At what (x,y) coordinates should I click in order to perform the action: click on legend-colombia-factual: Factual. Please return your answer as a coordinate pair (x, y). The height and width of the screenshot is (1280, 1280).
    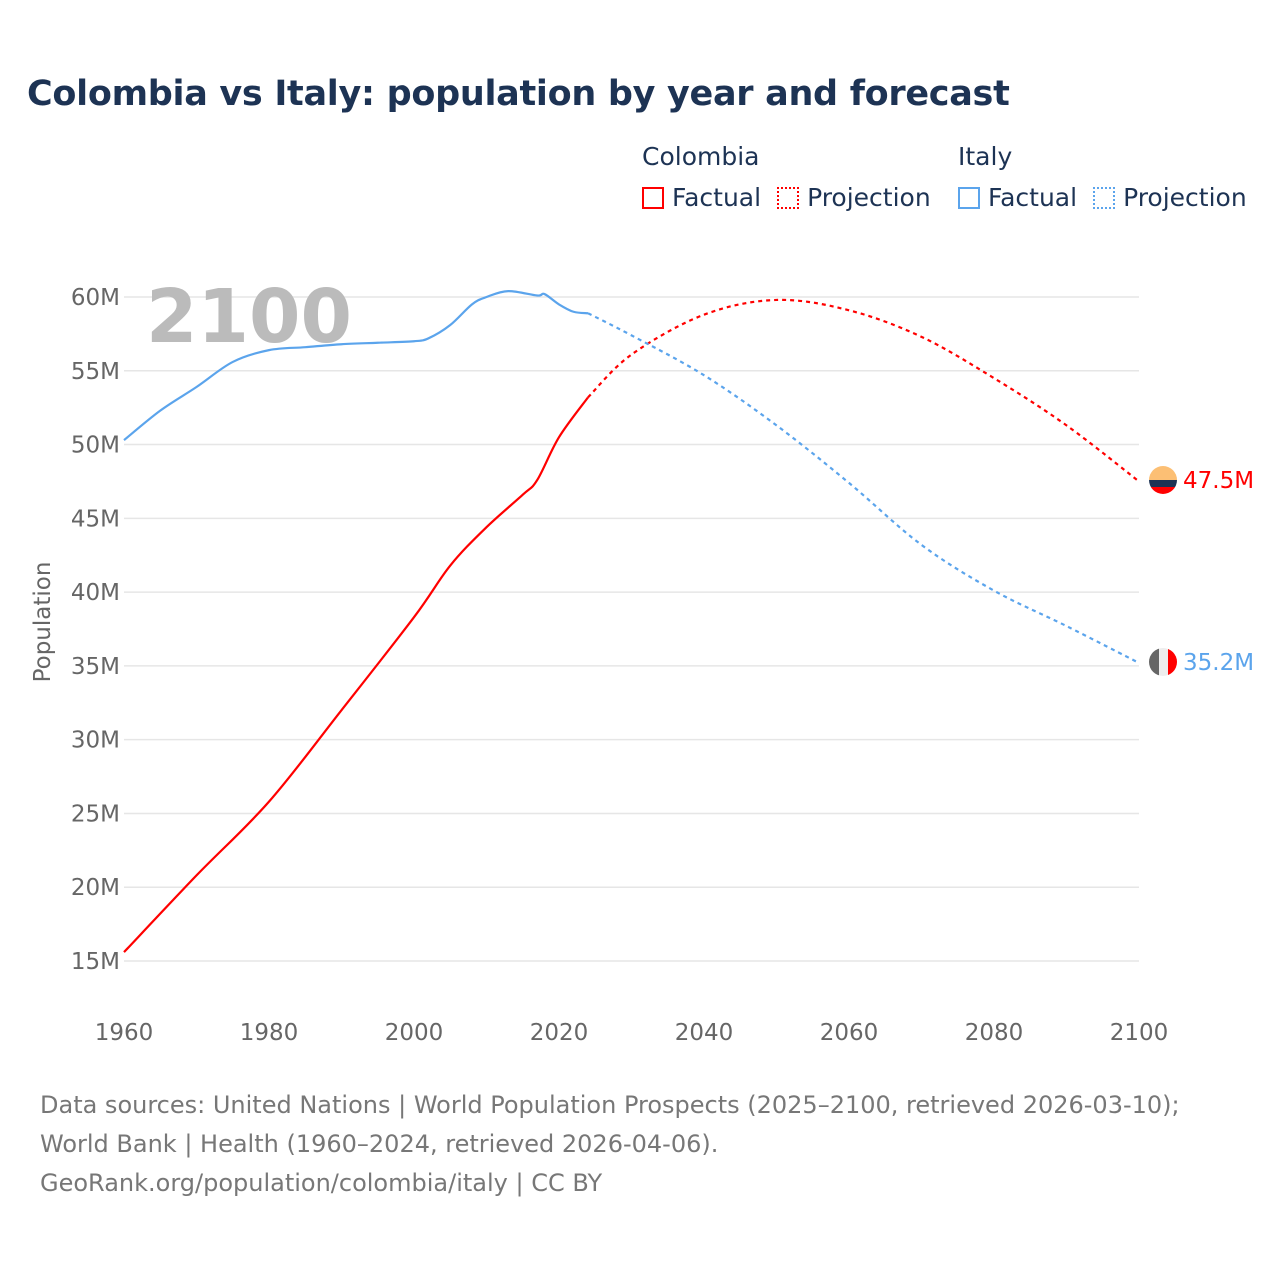
    Looking at the image, I should click on (701, 197).